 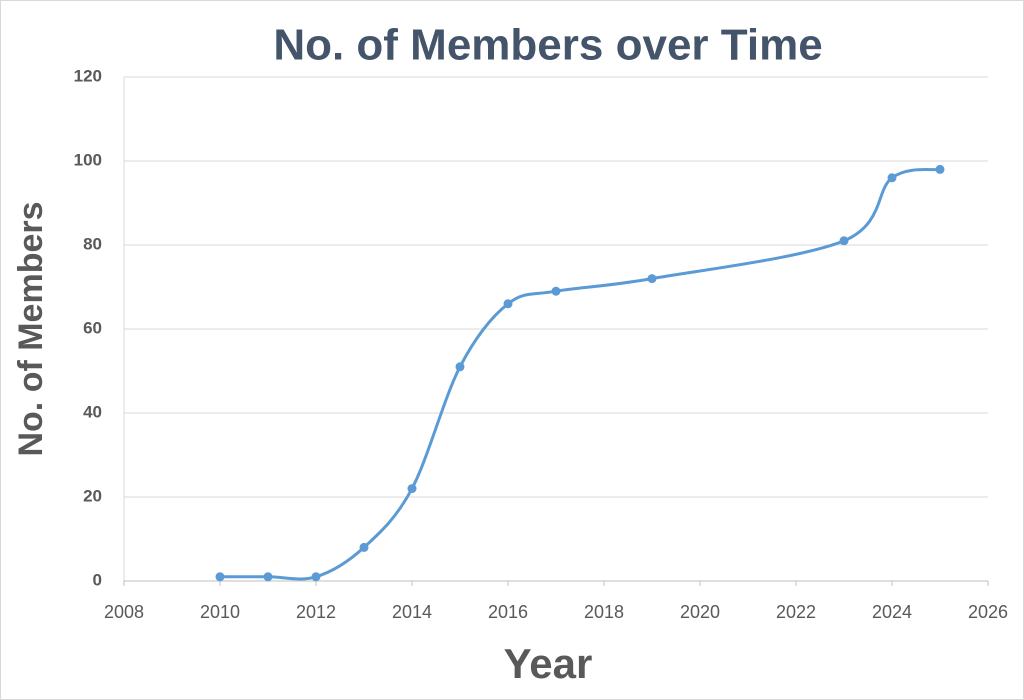 I want to click on y-tick-label: 100, so click(x=88, y=159).